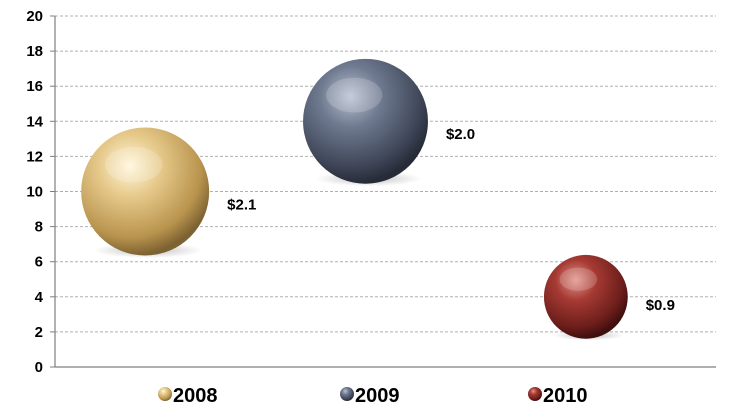  What do you see at coordinates (34, 51) in the screenshot?
I see `y-tick-label: 18` at bounding box center [34, 51].